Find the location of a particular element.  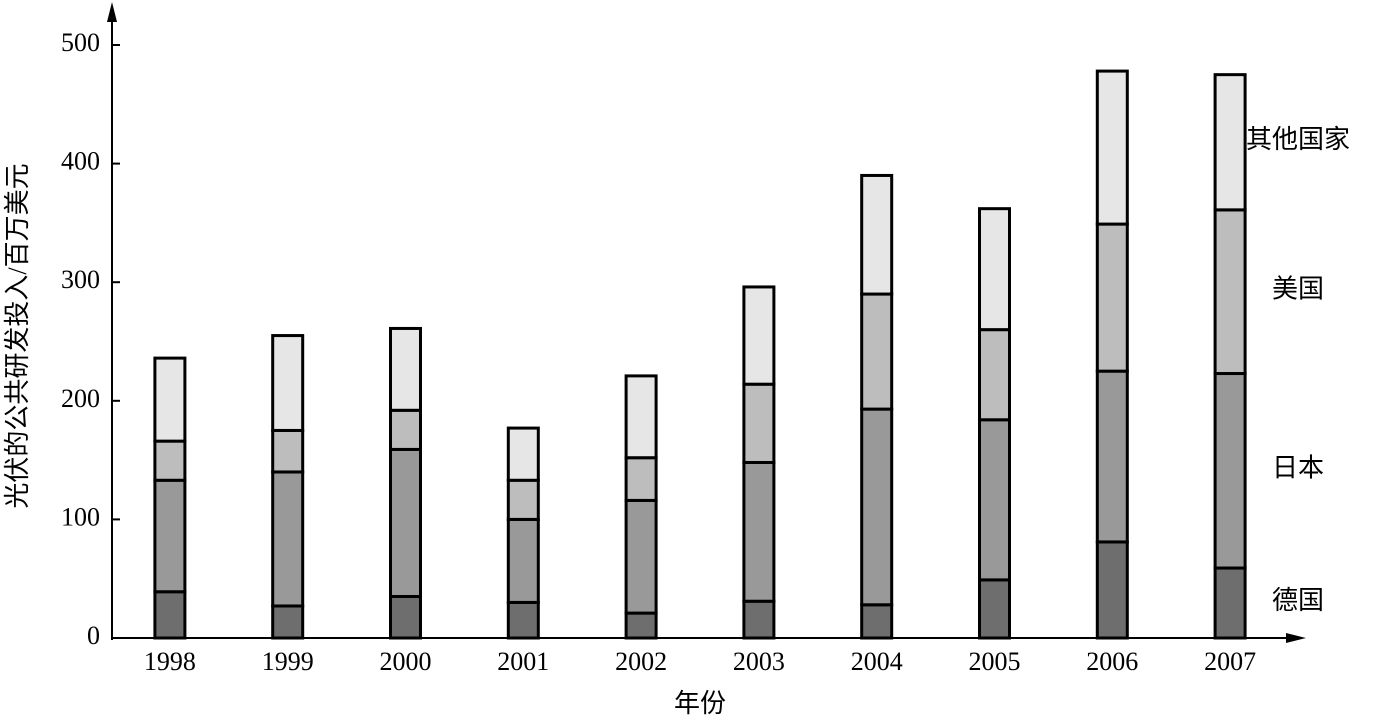

legend-label: 其他国家 is located at coordinates (1298, 139).